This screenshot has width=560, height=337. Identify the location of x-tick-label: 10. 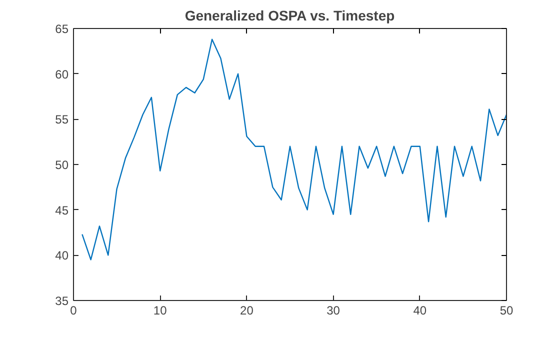
(160, 311).